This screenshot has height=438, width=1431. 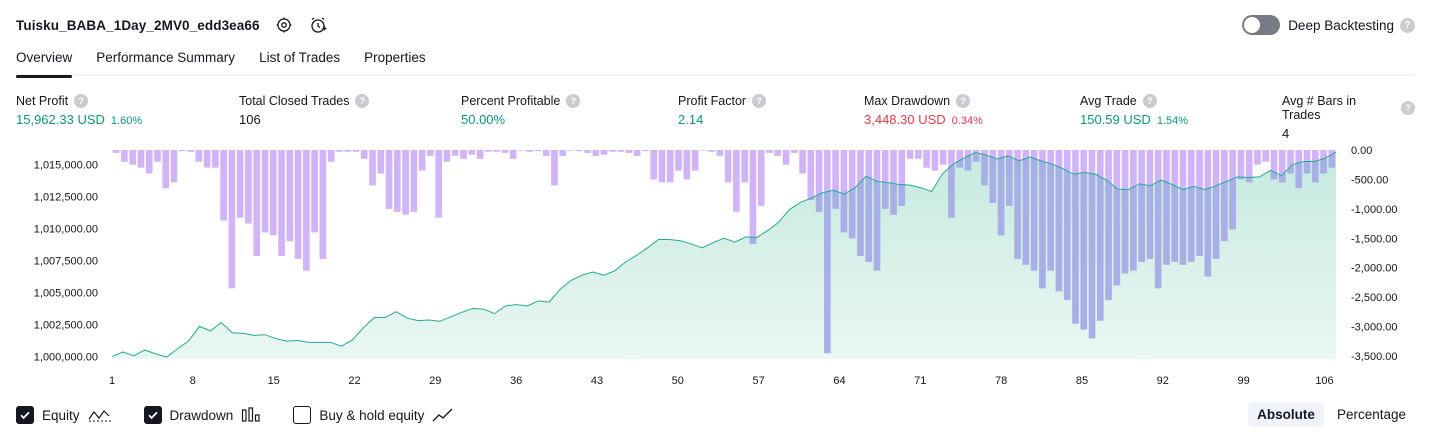 I want to click on absolute-button: Absolute, so click(x=1286, y=414).